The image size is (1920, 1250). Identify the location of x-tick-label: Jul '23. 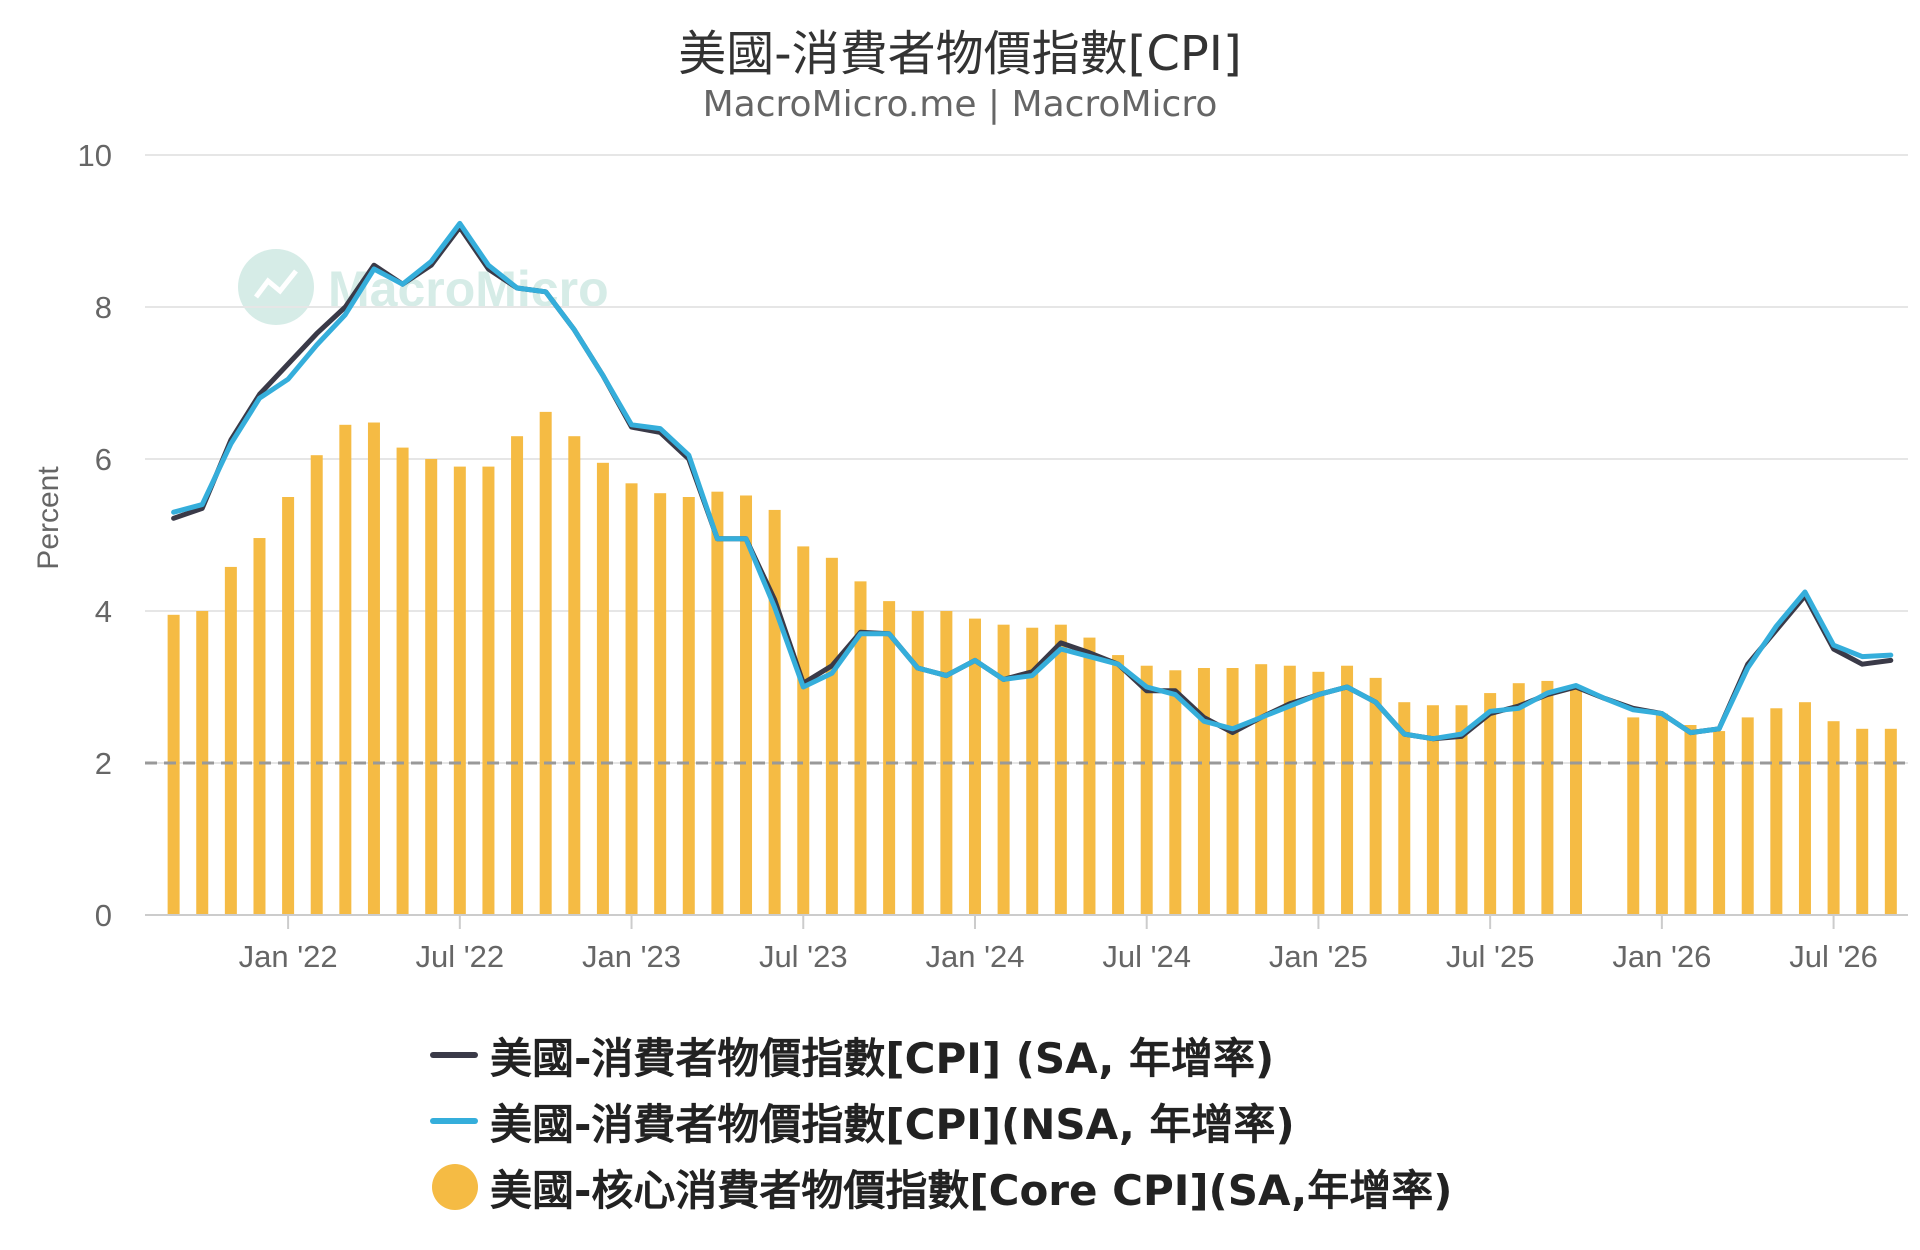
(803, 956).